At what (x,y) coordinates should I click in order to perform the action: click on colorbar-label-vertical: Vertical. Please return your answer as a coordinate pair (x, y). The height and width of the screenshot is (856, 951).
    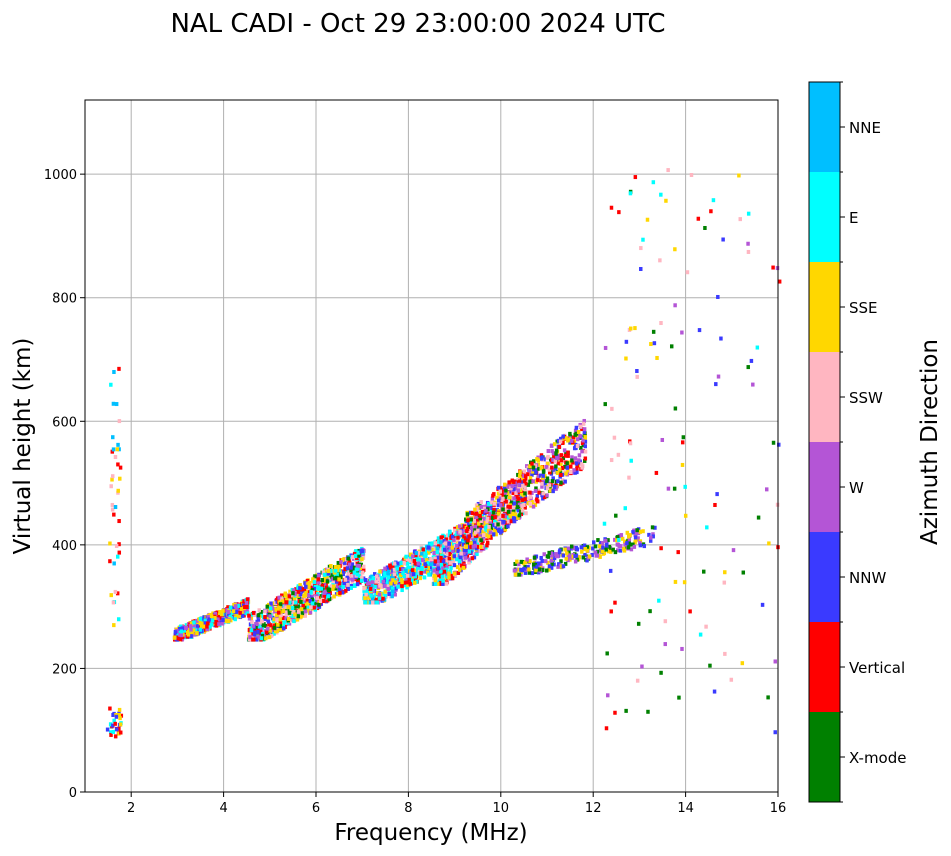
    Looking at the image, I should click on (877, 668).